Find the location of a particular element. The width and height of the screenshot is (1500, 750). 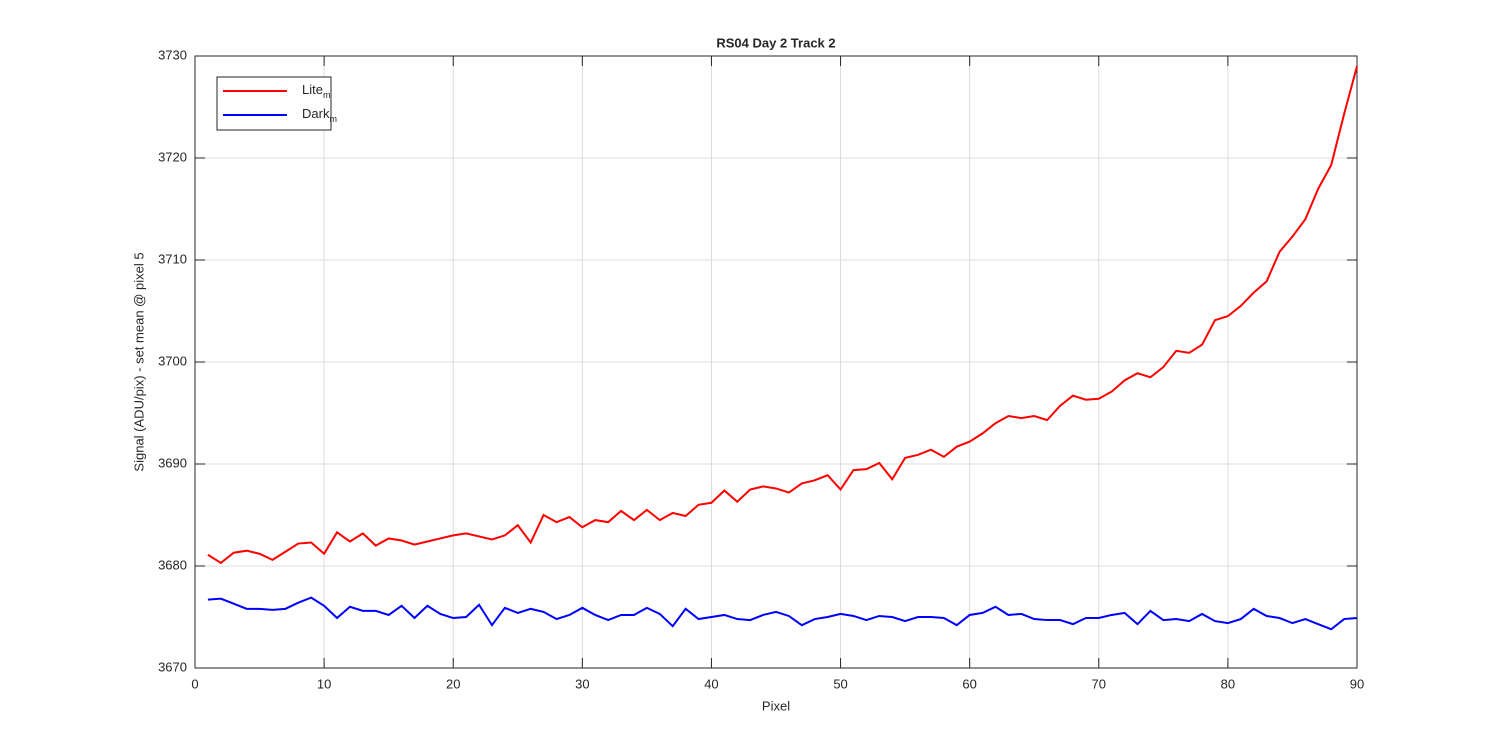

legend-name: Dark is located at coordinates (316, 113).